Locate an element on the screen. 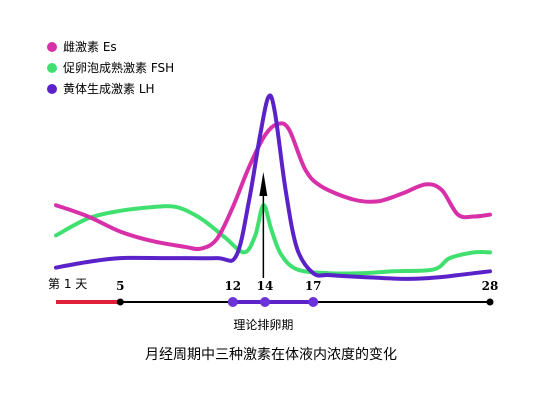 This screenshot has height=415, width=543. legend-label: 黄体生成激素 LH is located at coordinates (109, 89).